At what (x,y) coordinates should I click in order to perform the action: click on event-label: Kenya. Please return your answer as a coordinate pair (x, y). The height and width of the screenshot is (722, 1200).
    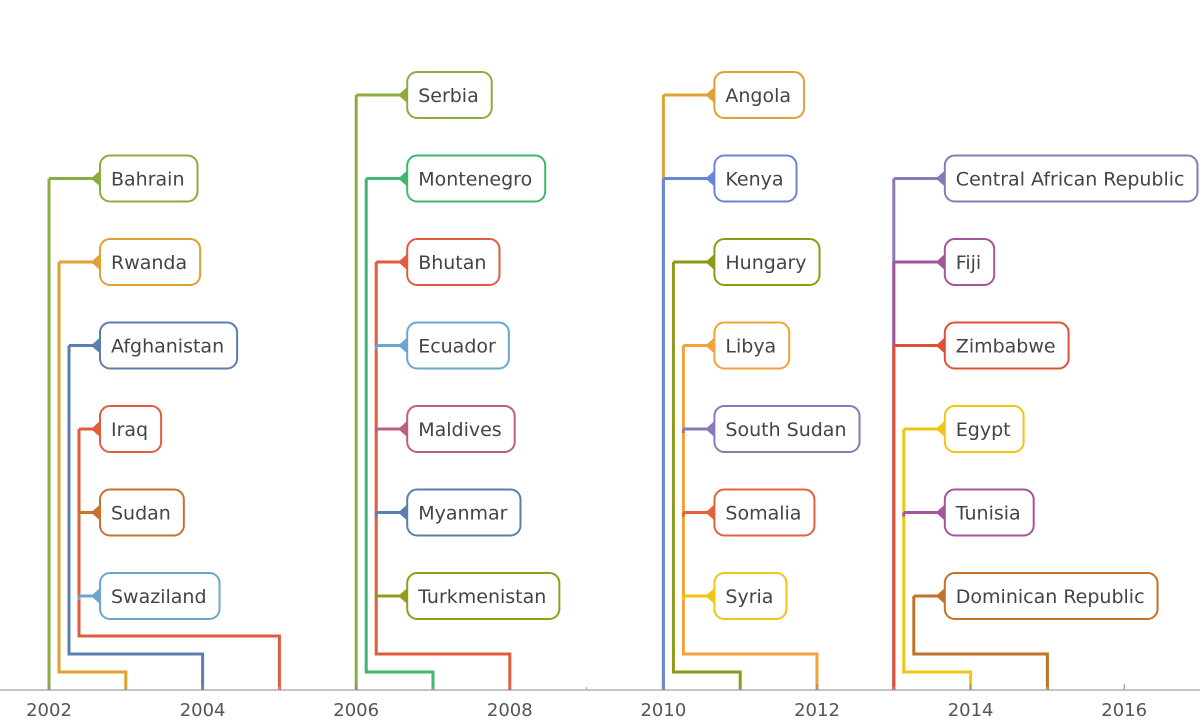
    Looking at the image, I should click on (754, 180).